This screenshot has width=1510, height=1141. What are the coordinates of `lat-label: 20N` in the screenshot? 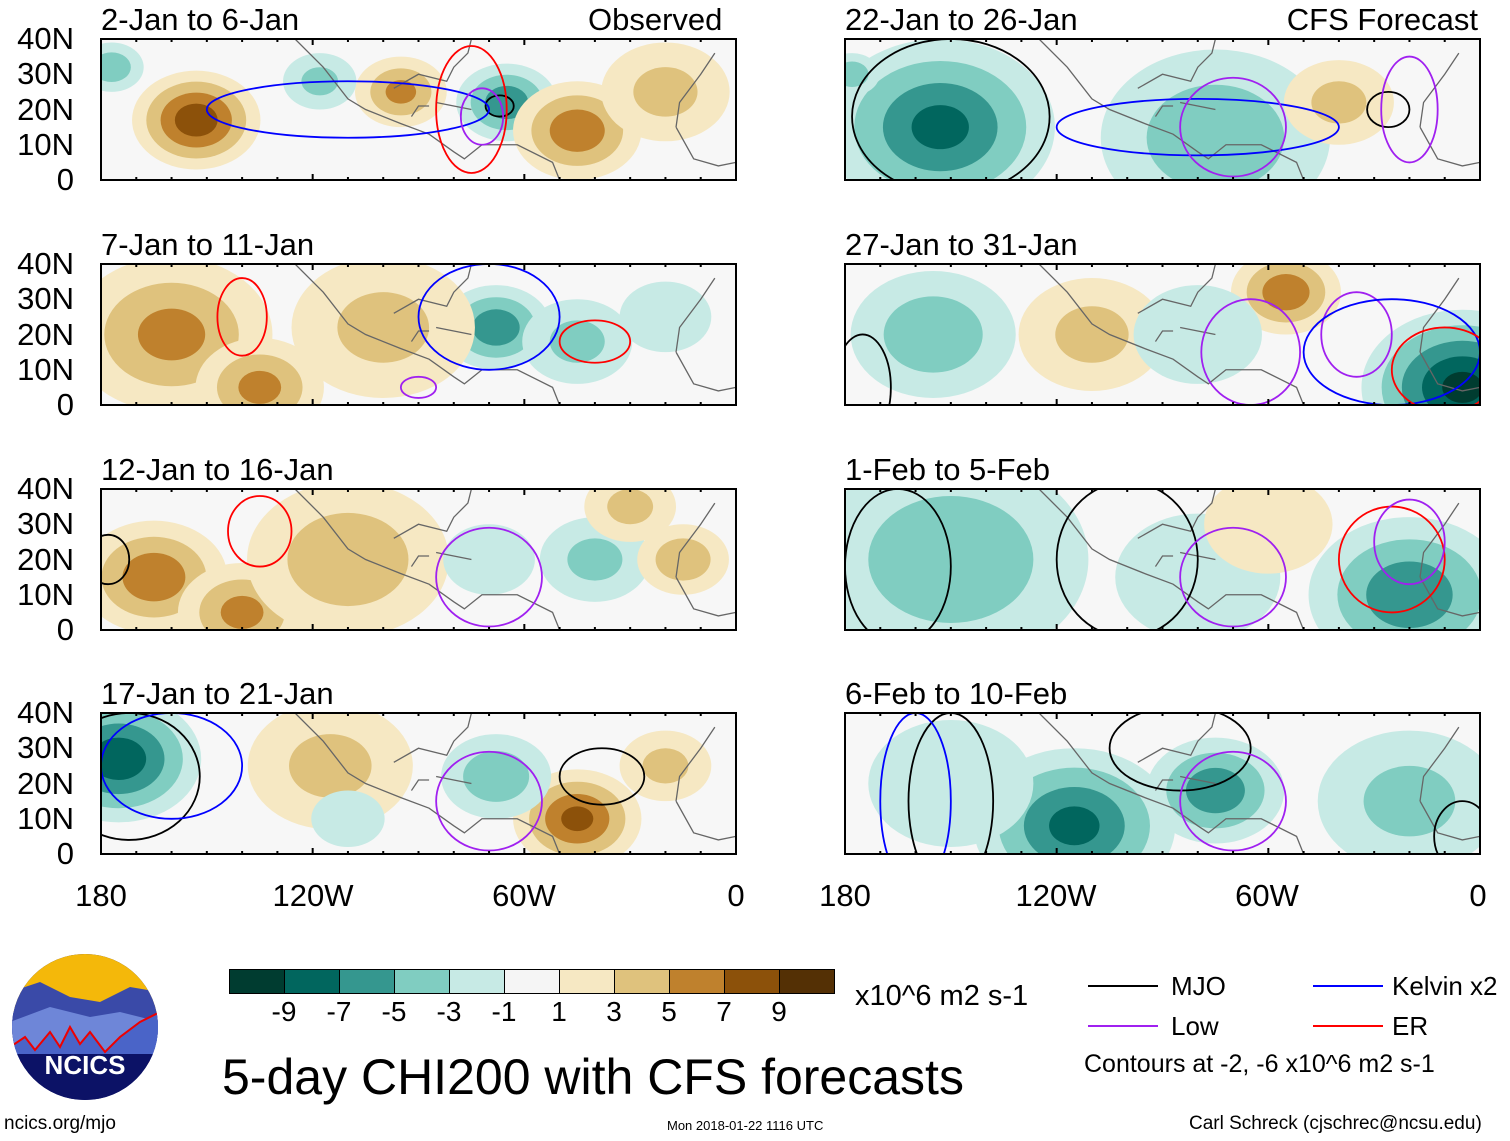 It's located at (45, 559).